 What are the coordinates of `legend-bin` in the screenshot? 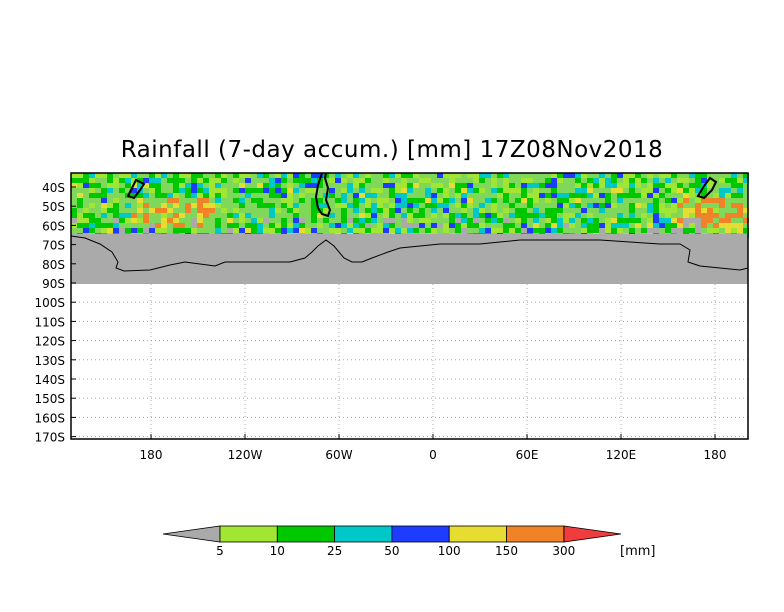 It's located at (248, 534).